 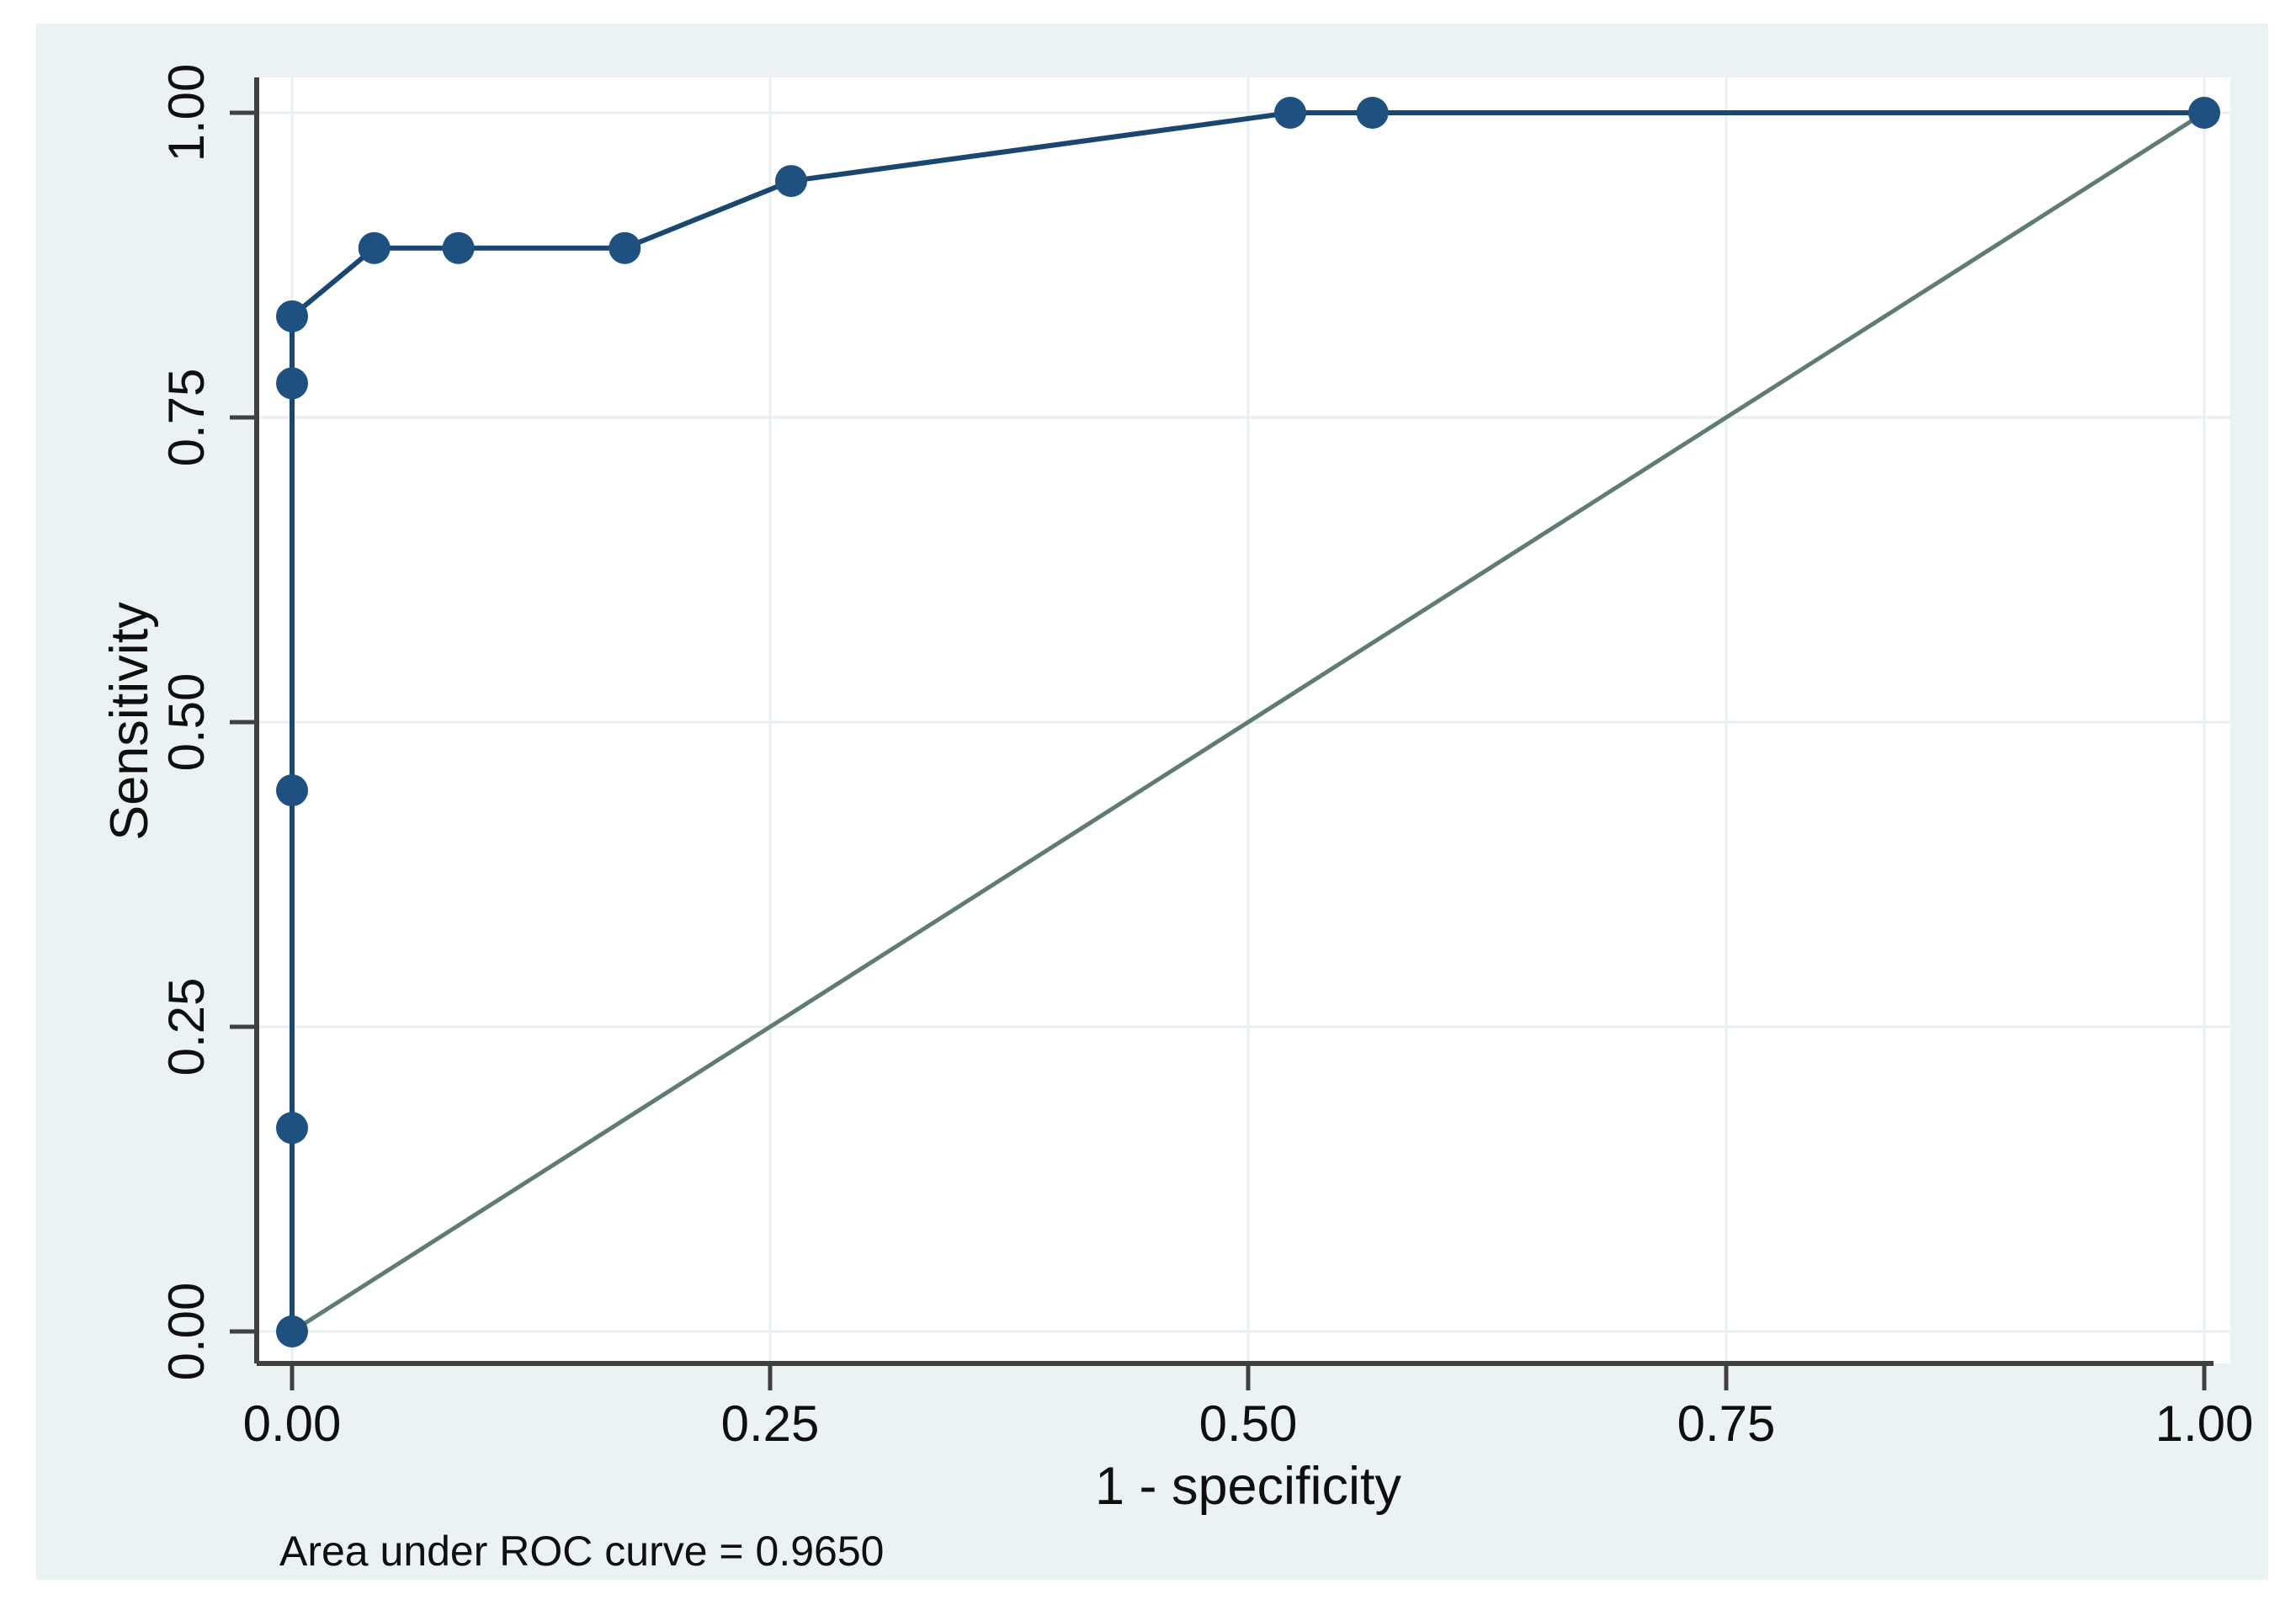 What do you see at coordinates (2204, 1424) in the screenshot?
I see `x-tick-label: 1.00` at bounding box center [2204, 1424].